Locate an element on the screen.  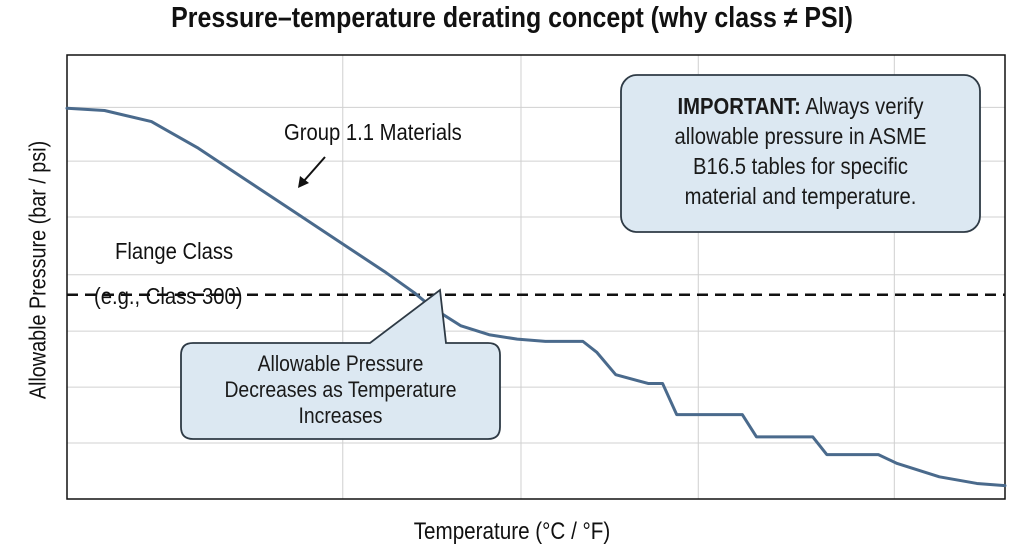
callout-bubble is located at coordinates (340, 364).